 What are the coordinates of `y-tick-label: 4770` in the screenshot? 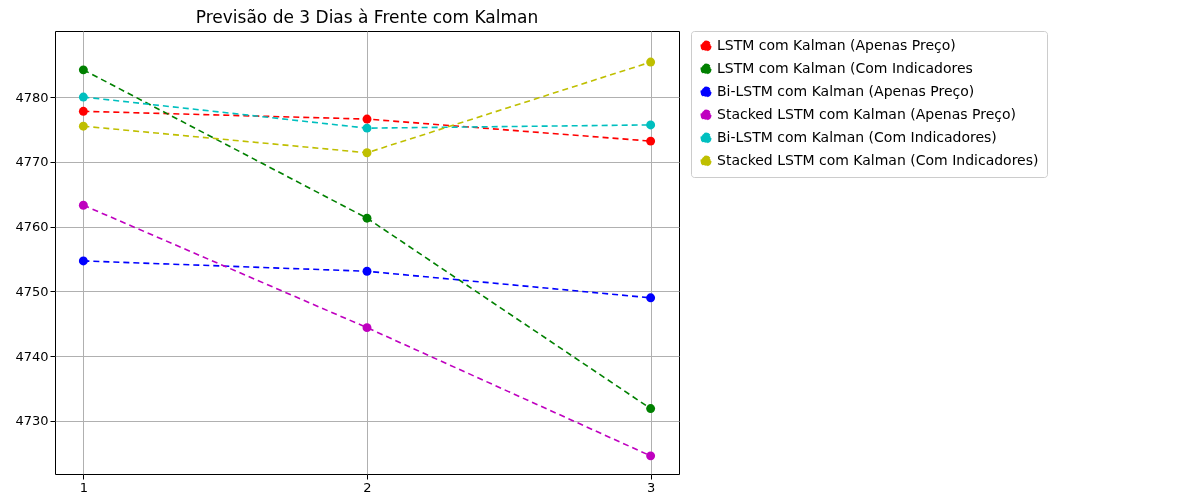 It's located at (32, 162).